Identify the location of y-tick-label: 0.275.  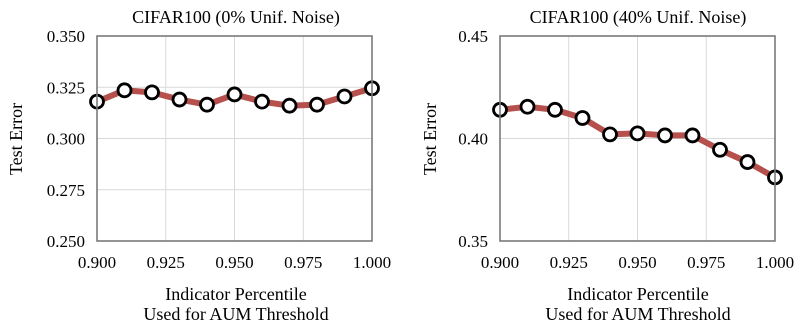
(66, 190).